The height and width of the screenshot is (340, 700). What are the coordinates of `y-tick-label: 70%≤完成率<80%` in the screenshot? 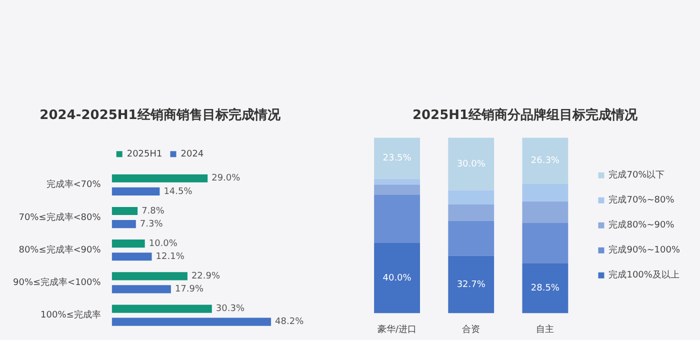 It's located at (60, 217).